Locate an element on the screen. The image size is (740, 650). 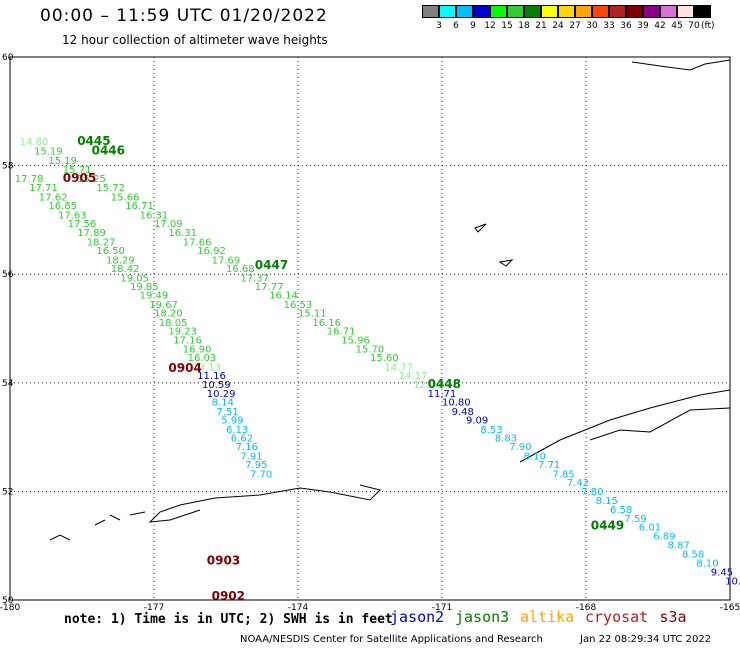
swh-value: 19.23 is located at coordinates (182, 331).